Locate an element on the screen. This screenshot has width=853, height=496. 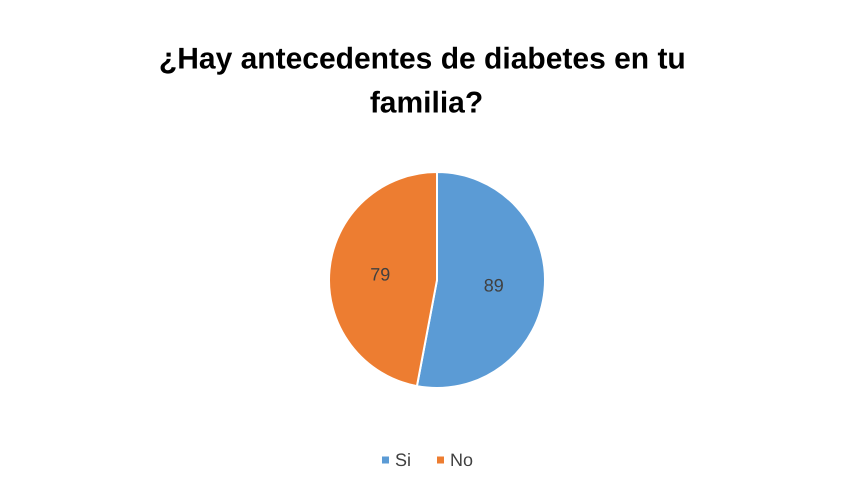
legend-label: No is located at coordinates (462, 460).